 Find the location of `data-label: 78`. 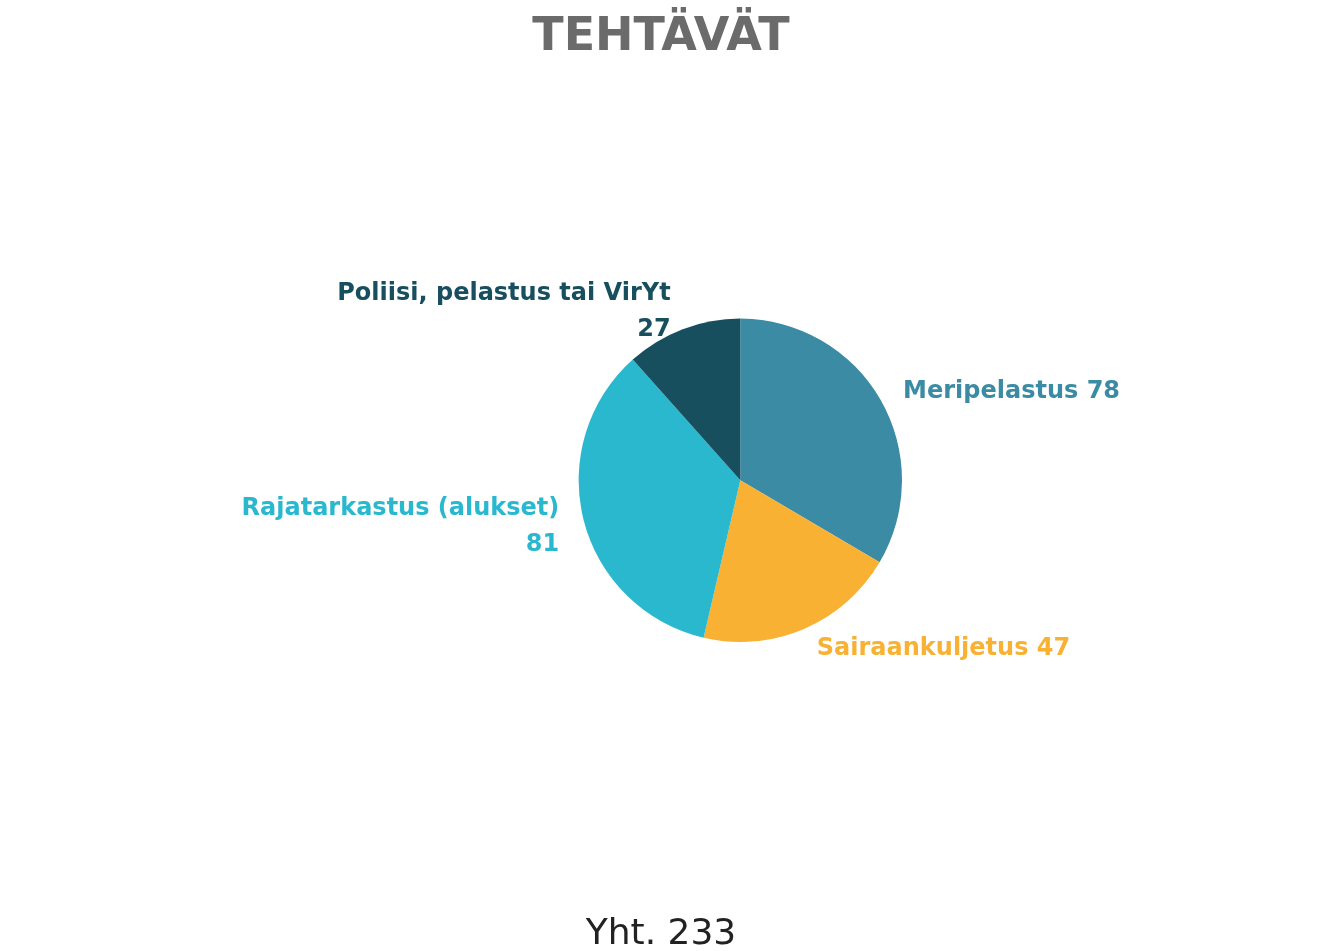

data-label: 78 is located at coordinates (1103, 390).